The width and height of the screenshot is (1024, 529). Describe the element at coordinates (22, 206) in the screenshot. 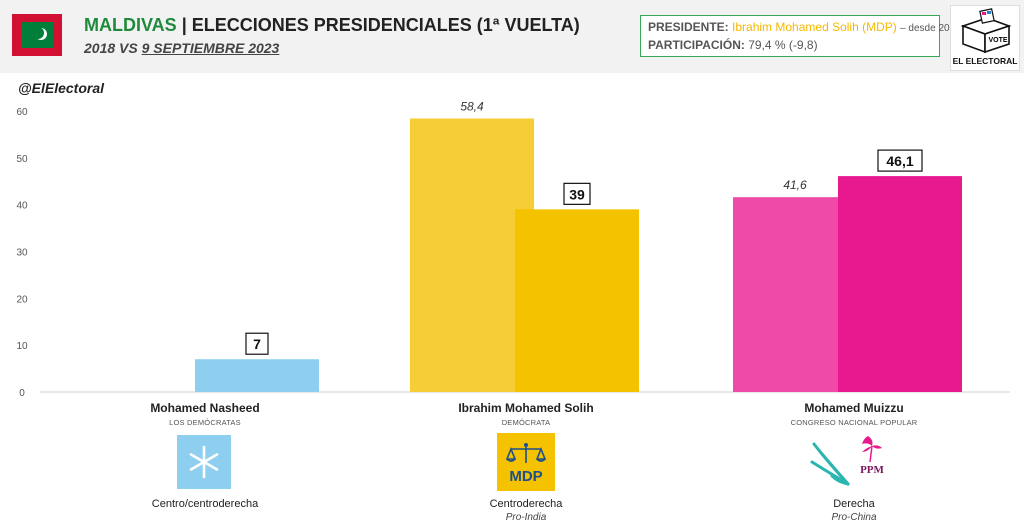

I see `y-tick-label: 40` at that location.